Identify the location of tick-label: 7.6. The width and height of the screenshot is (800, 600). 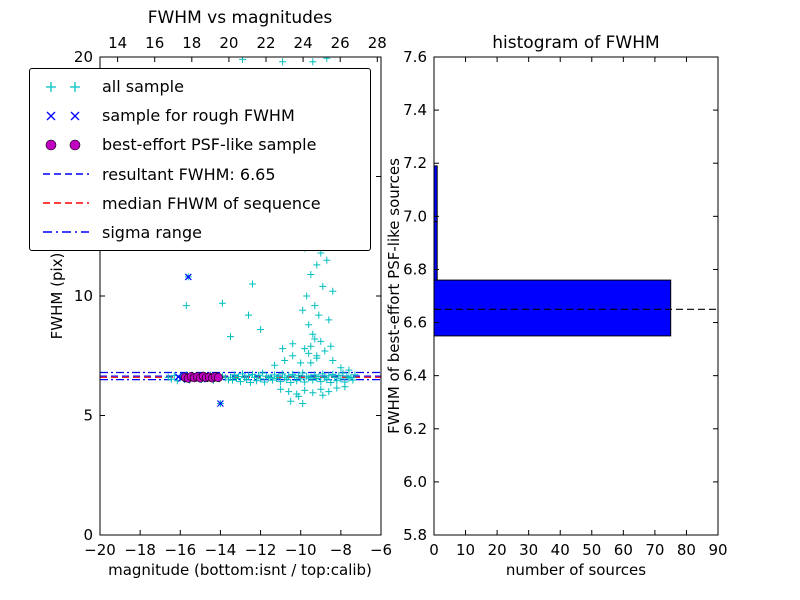
(415, 57).